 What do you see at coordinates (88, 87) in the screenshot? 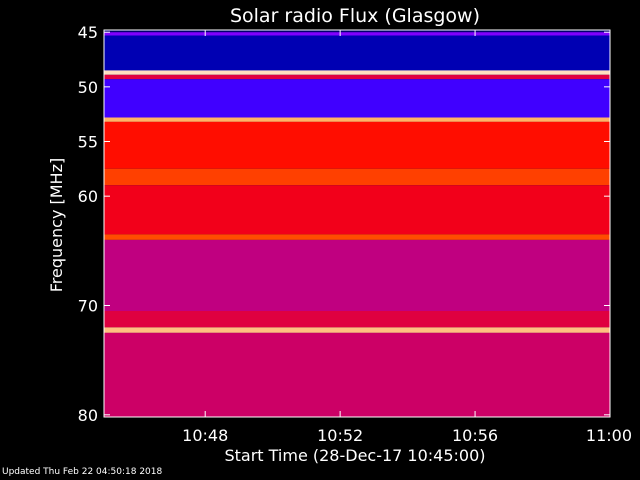
I see `y-tick-label-1: 50` at bounding box center [88, 87].